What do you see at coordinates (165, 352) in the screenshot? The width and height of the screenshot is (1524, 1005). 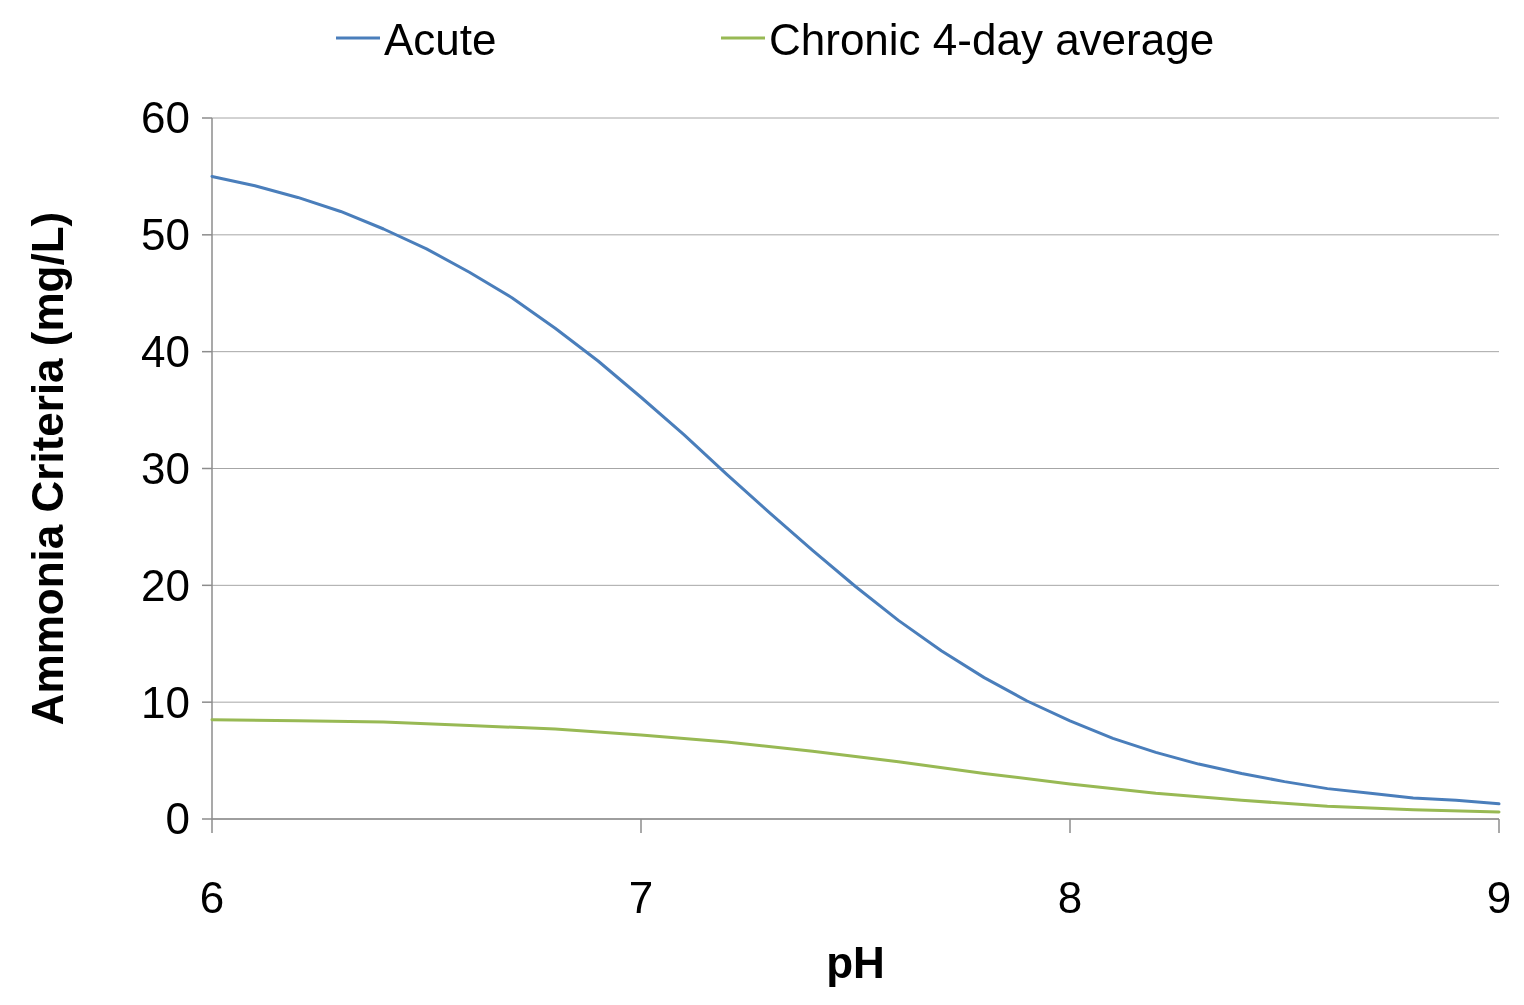 I see `y-tick-label: 40` at bounding box center [165, 352].